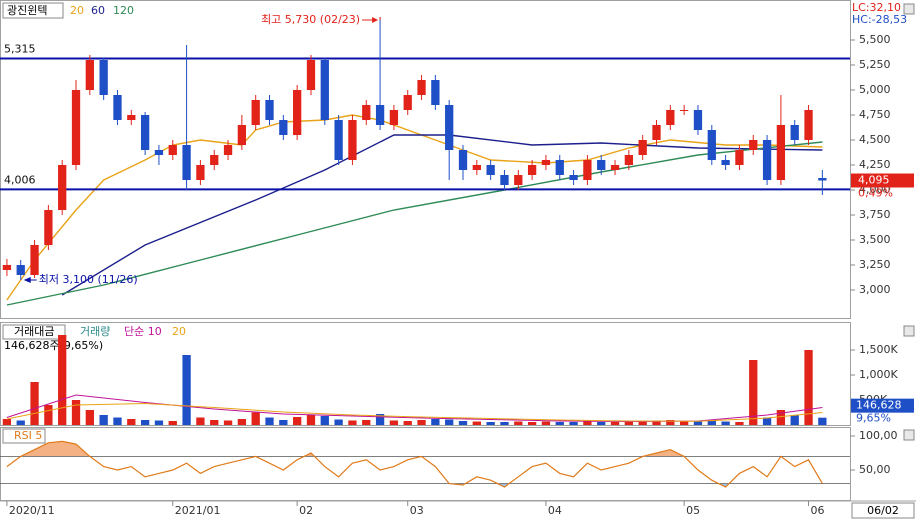 The width and height of the screenshot is (916, 520). I want to click on volume-change: 9,65%, so click(873, 418).